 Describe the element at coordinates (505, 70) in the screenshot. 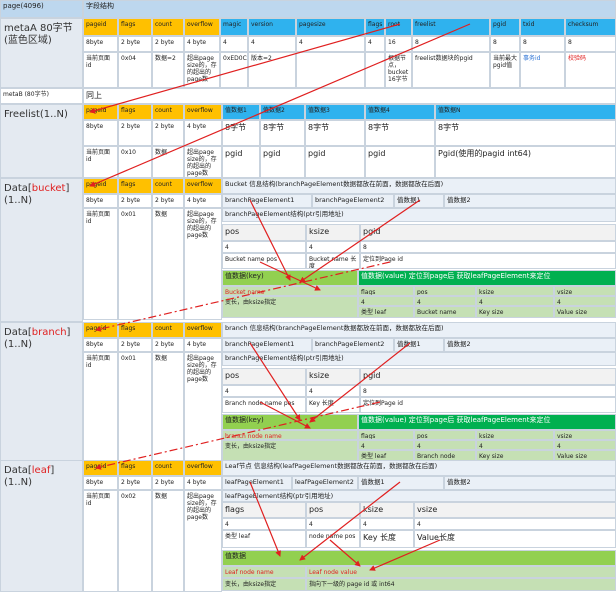

I see `field-note: 当前最大pgid值` at that location.